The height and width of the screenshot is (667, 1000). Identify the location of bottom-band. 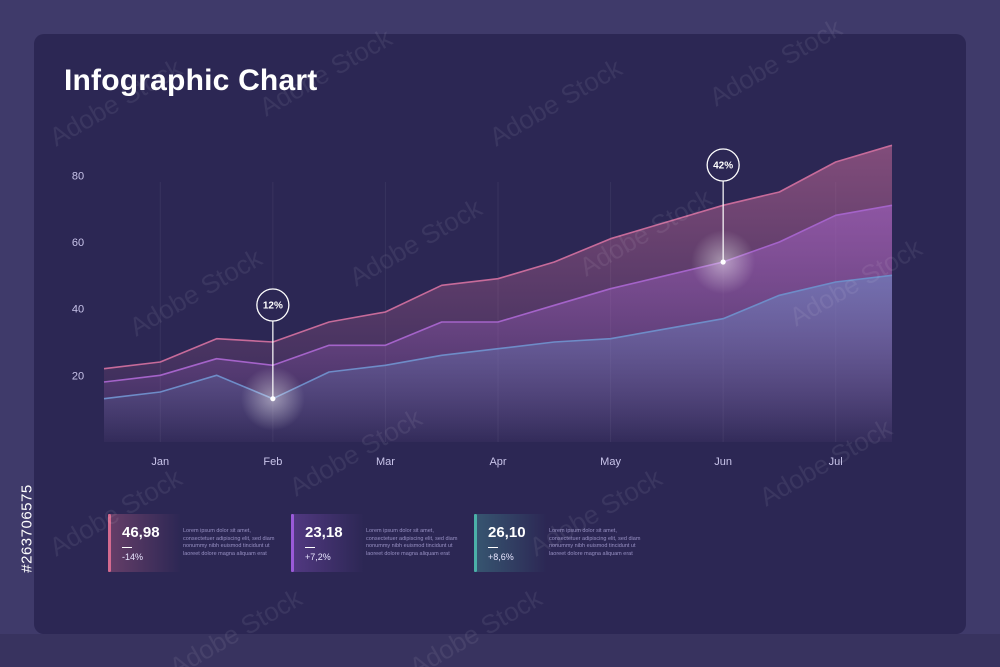
(500, 650).